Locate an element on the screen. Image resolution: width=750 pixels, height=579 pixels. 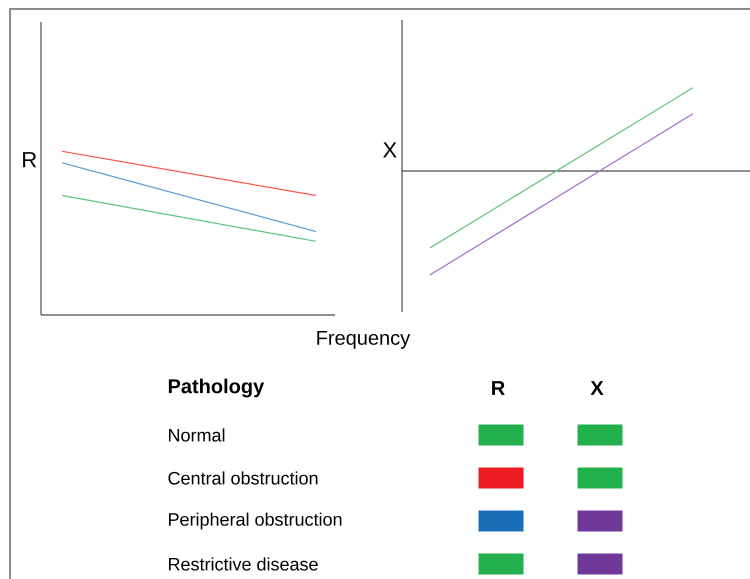
category-label: Normal is located at coordinates (196, 435).